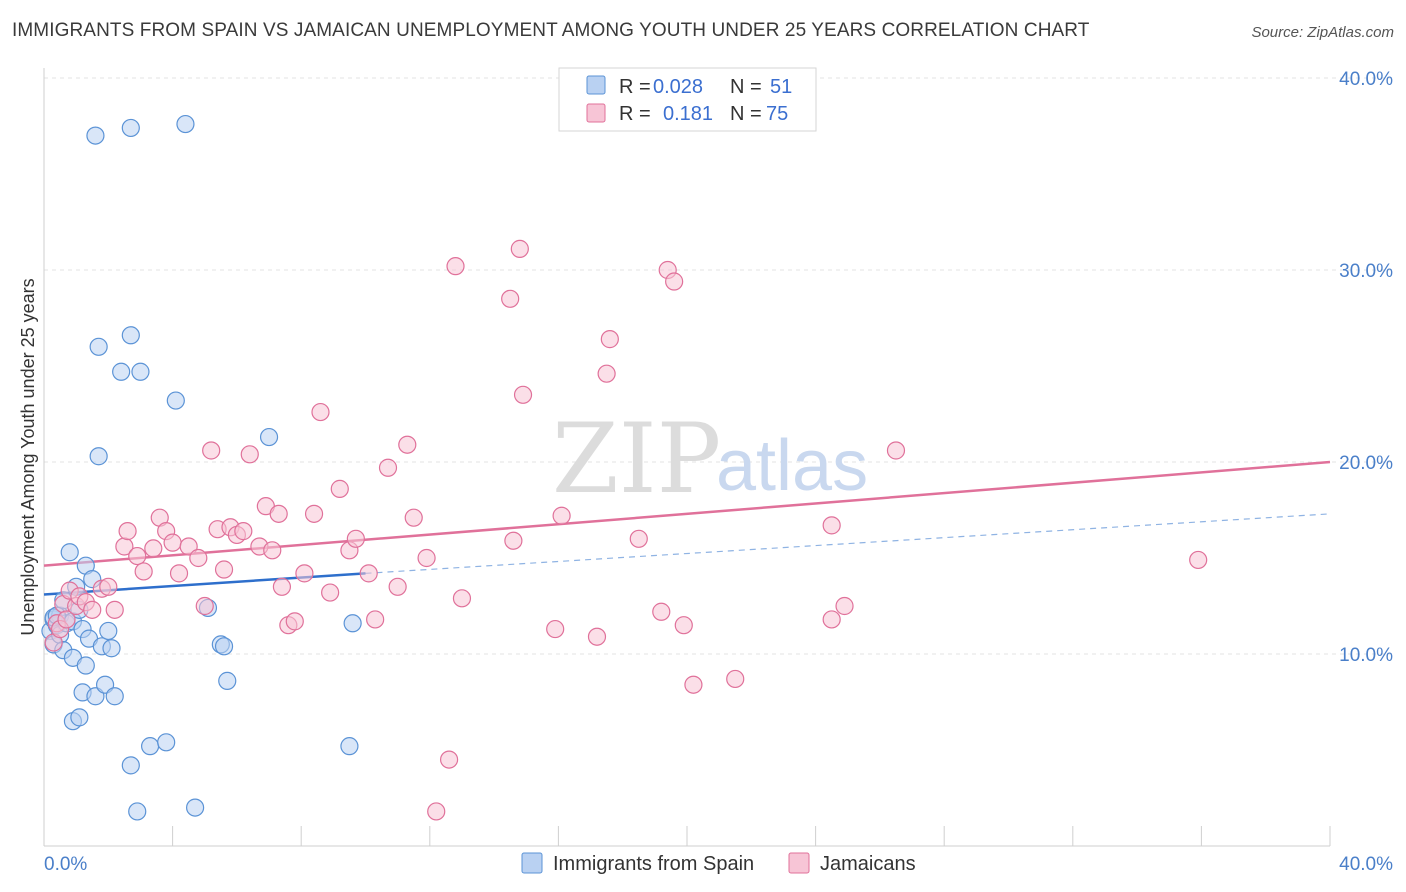  What do you see at coordinates (636, 459) in the screenshot?
I see `watermark-zip: ZIP` at bounding box center [636, 459].